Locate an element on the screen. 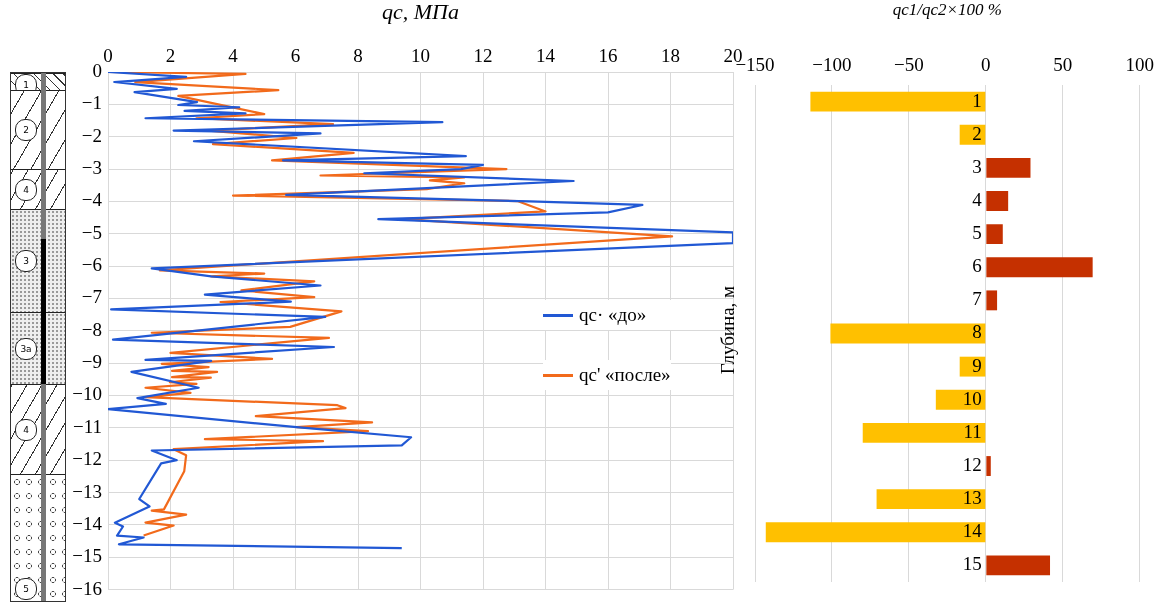  y-tick-label: −8 is located at coordinates (91, 329).